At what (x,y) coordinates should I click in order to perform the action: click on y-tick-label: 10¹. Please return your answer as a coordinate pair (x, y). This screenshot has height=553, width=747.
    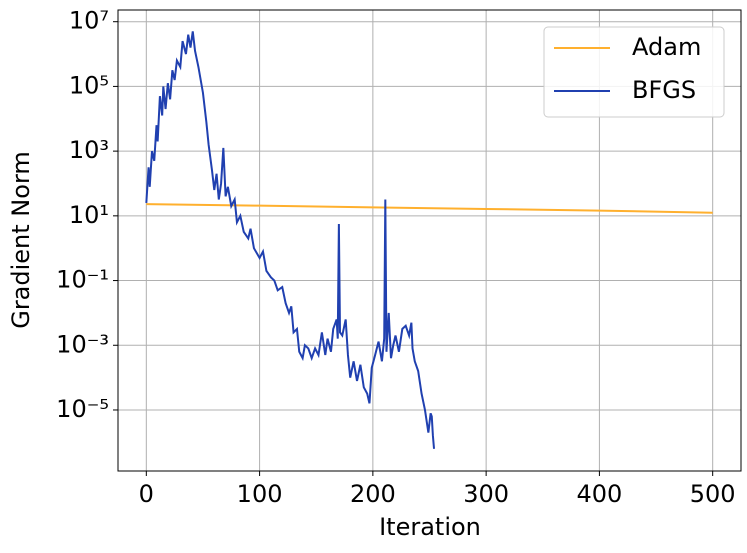
    Looking at the image, I should click on (89, 215).